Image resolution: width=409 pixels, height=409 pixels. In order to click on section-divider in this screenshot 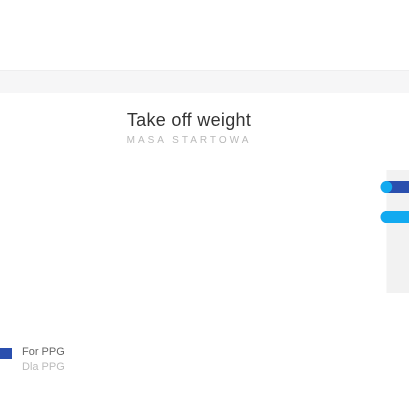, I will do `click(204, 81)`.